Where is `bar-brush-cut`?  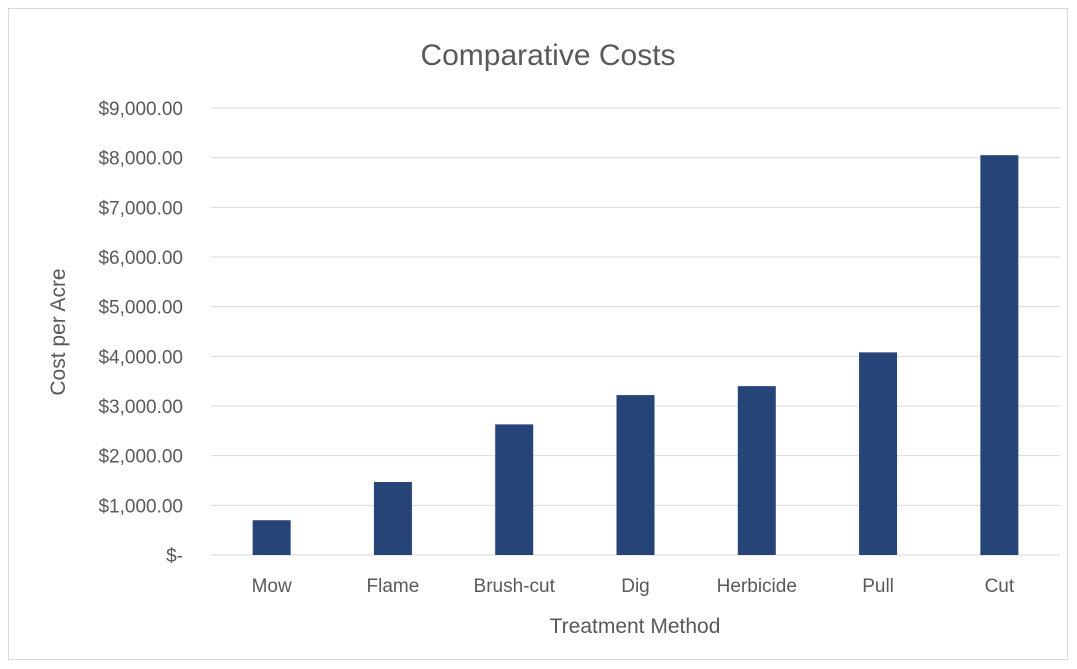
bar-brush-cut is located at coordinates (514, 489).